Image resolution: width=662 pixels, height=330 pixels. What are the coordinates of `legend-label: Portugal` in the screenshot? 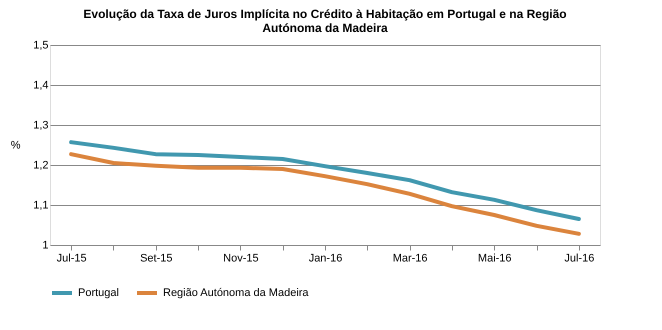 It's located at (98, 293).